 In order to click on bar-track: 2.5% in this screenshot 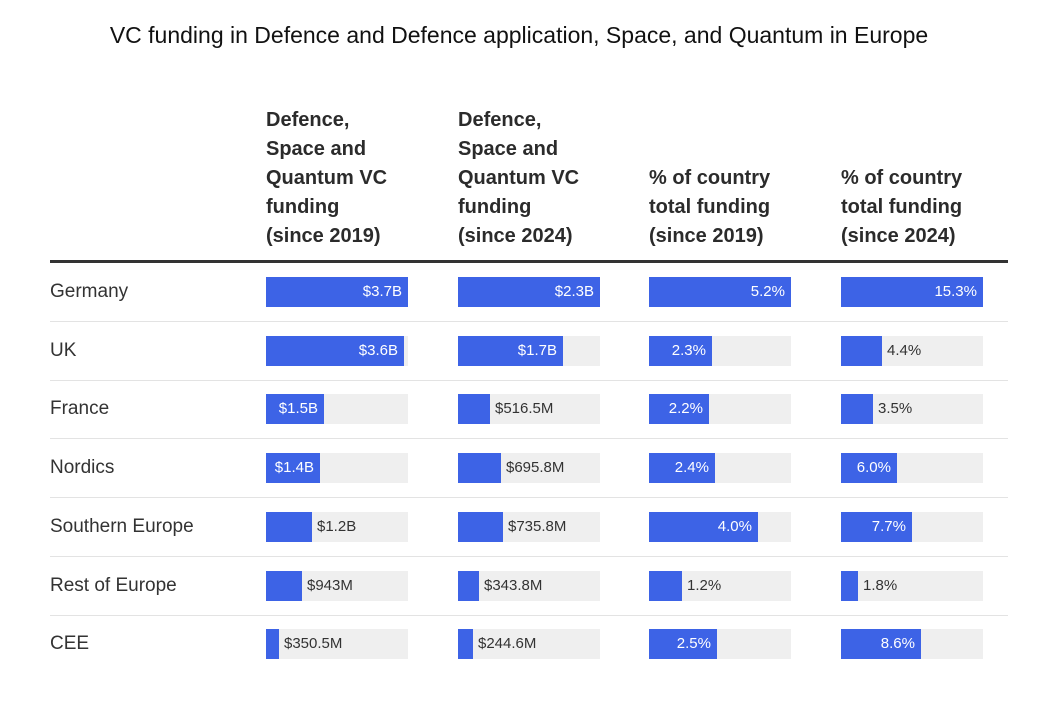, I will do `click(720, 644)`.